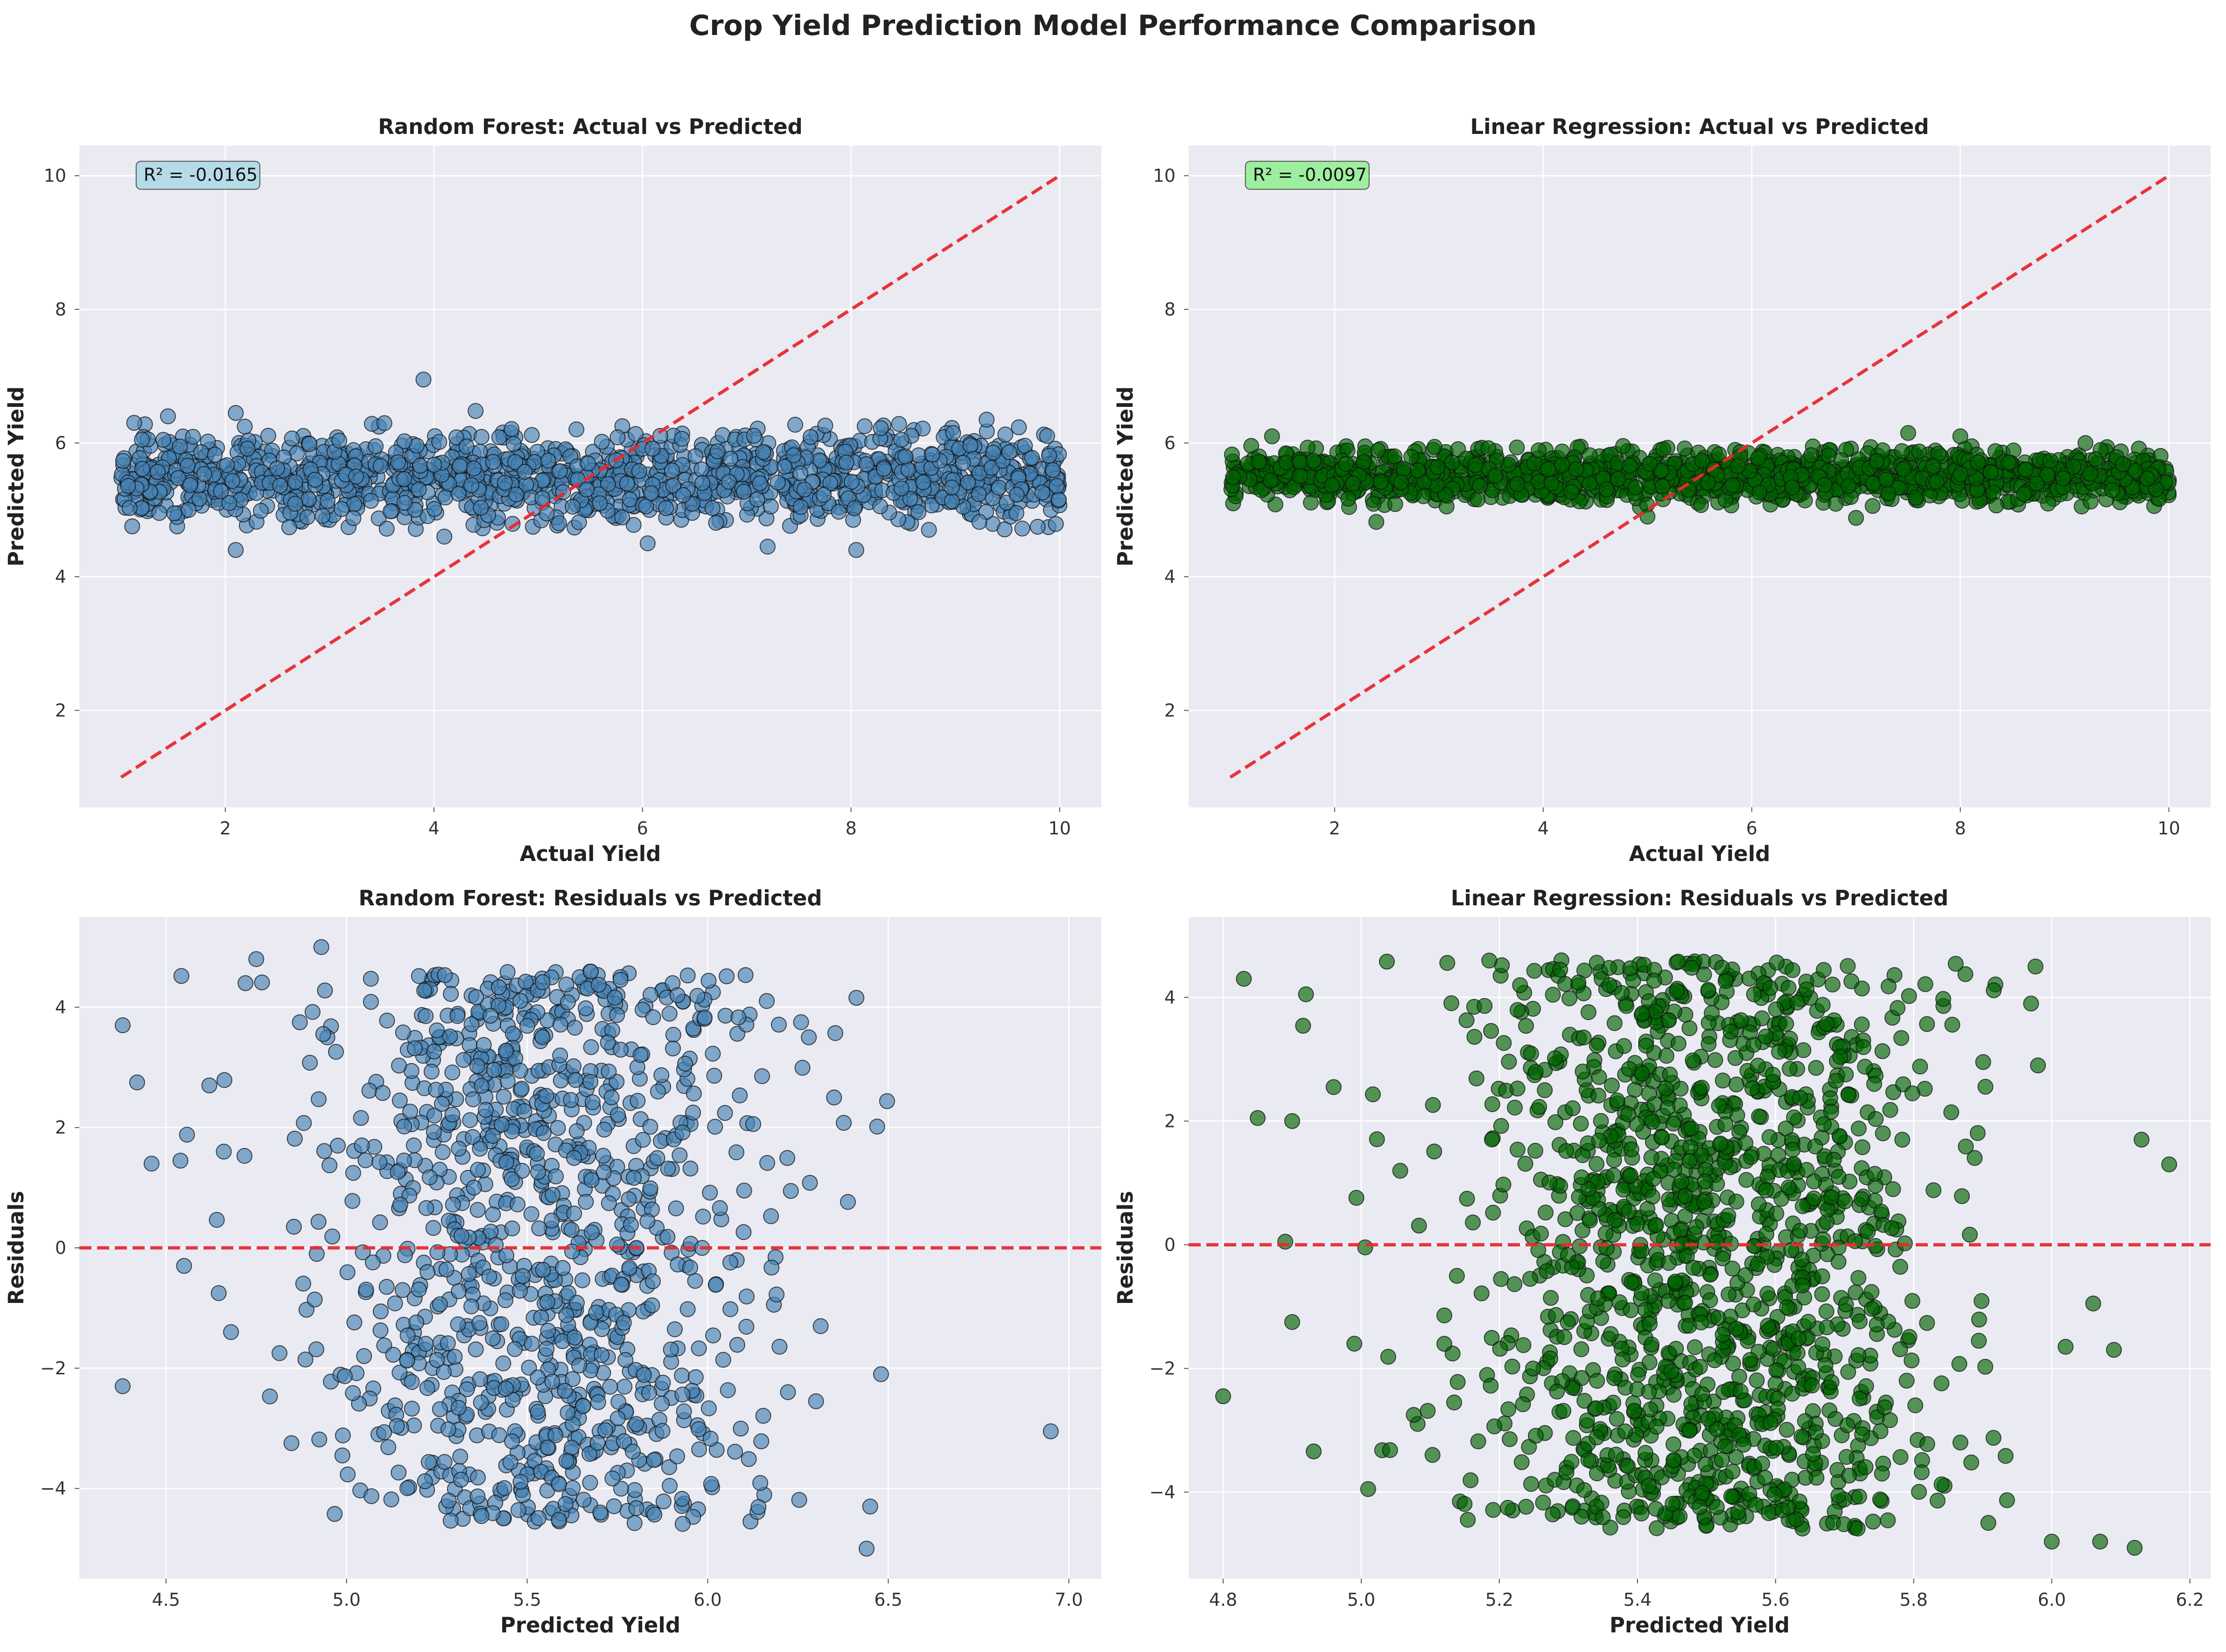 Image resolution: width=2226 pixels, height=1652 pixels. Describe the element at coordinates (201, 175) in the screenshot. I see `r2-annotation: R² = -0.0165` at that location.